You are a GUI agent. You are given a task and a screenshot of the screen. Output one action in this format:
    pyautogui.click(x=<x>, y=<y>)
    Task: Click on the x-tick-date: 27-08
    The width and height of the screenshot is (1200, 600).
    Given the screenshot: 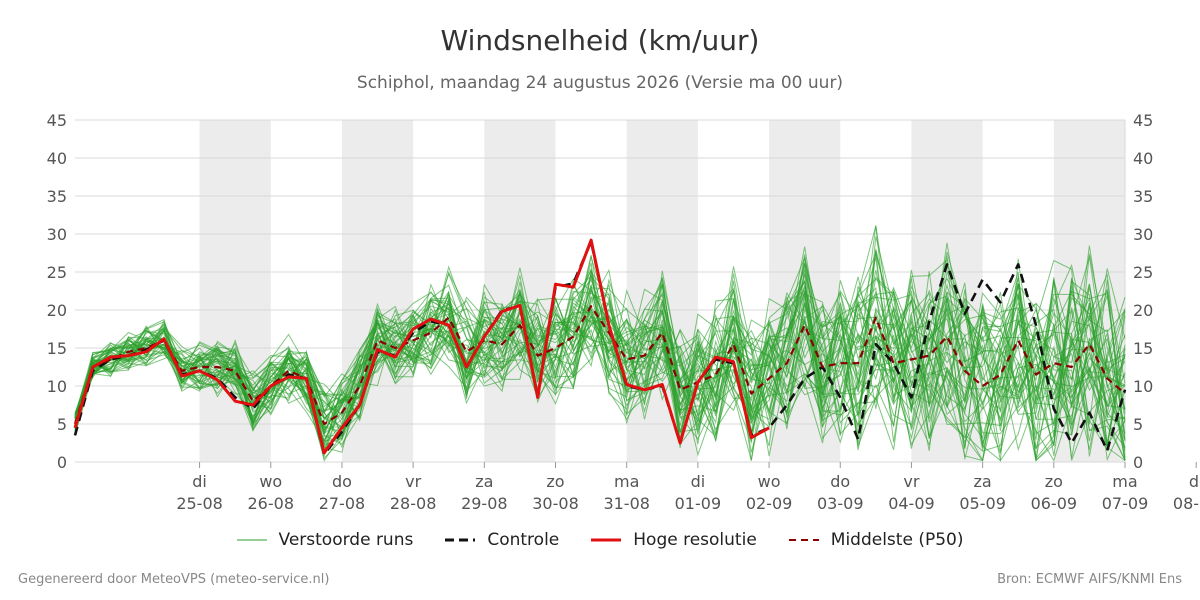 What is the action you would take?
    pyautogui.click(x=342, y=503)
    